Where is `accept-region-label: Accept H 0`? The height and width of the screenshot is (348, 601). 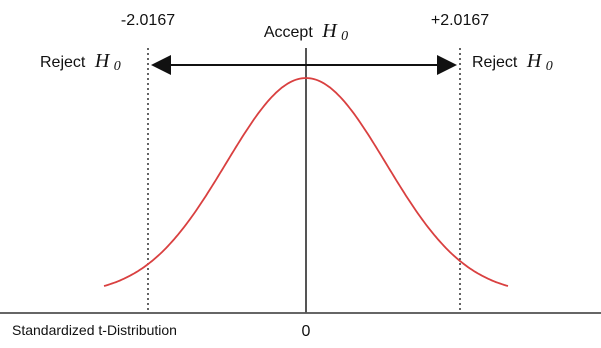 accept-region-label: Accept H 0 is located at coordinates (306, 32).